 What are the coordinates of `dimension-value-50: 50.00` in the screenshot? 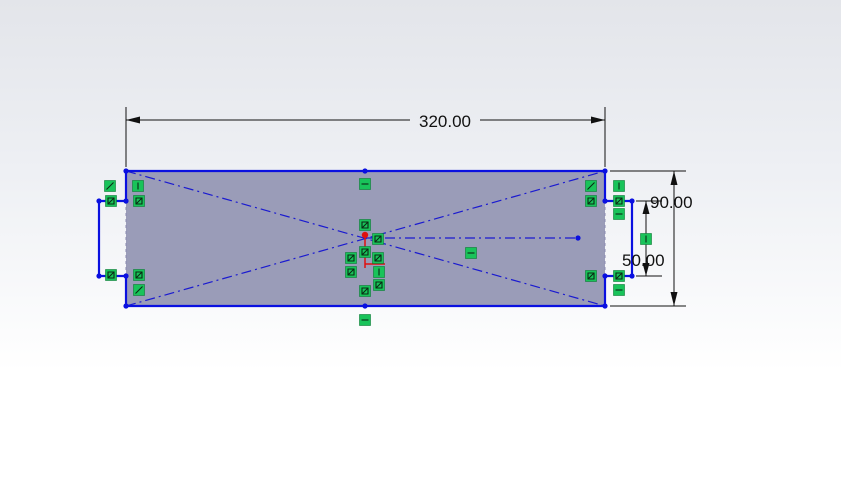 It's located at (643, 260).